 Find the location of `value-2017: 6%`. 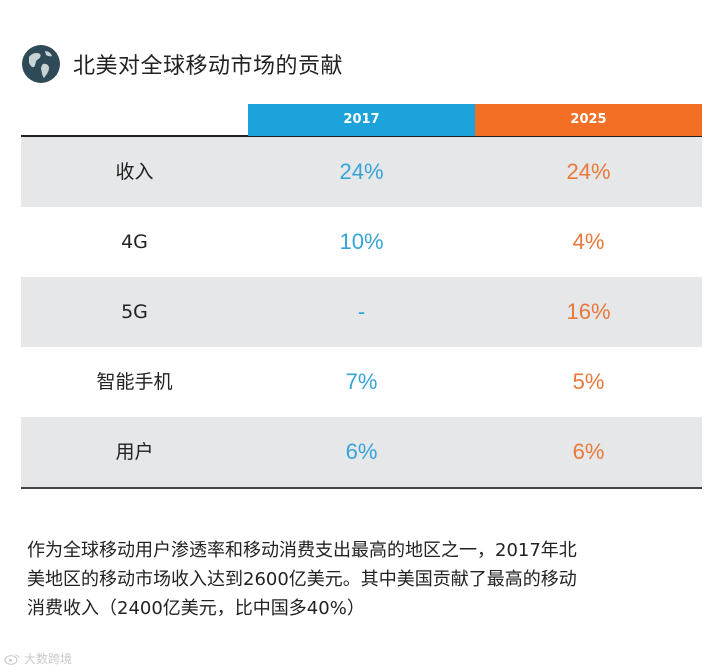

value-2017: 6% is located at coordinates (361, 451).